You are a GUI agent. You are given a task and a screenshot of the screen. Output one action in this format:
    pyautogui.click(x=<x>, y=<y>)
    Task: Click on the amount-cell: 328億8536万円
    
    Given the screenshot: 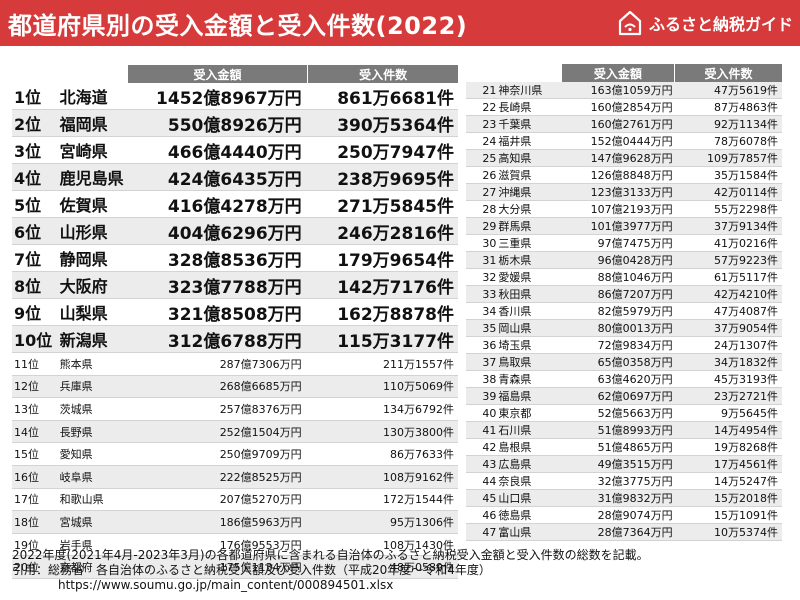 What is the action you would take?
    pyautogui.click(x=217, y=258)
    